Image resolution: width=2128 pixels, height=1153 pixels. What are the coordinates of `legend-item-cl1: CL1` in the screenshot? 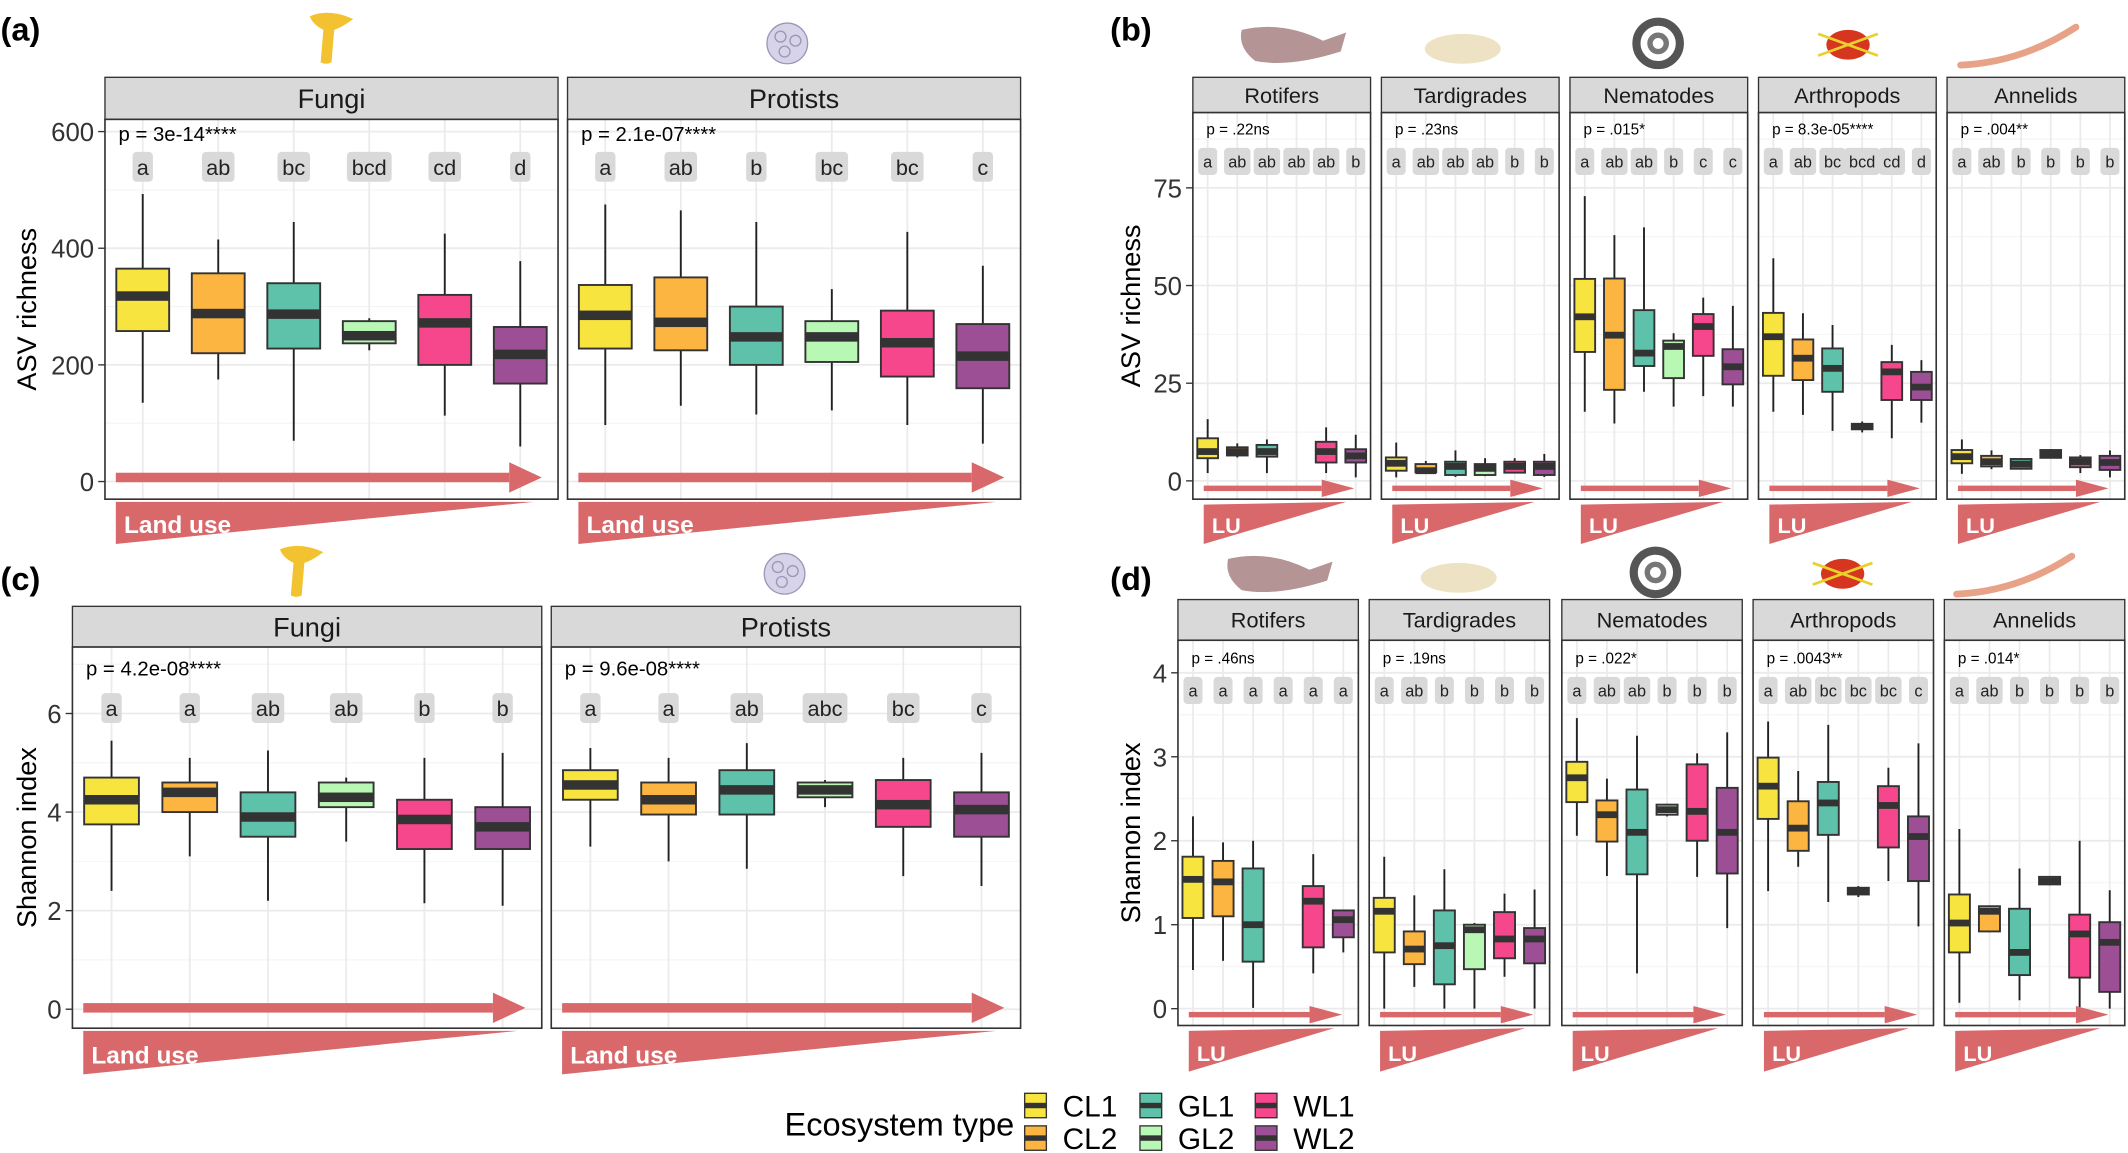 It's located at (1070, 1106).